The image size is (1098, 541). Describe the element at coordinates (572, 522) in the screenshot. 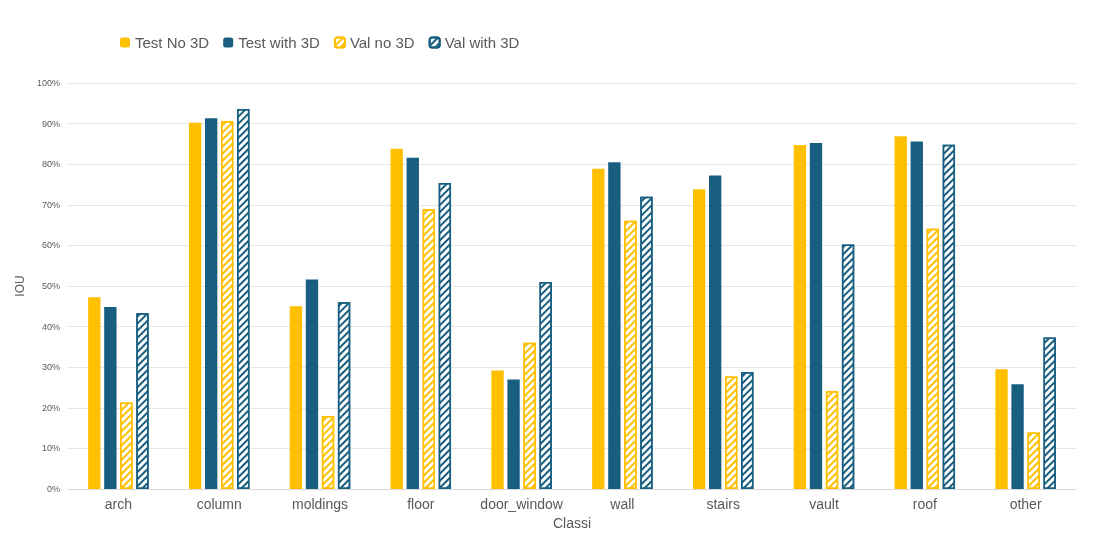

I see `x-axis-title: Classi` at that location.